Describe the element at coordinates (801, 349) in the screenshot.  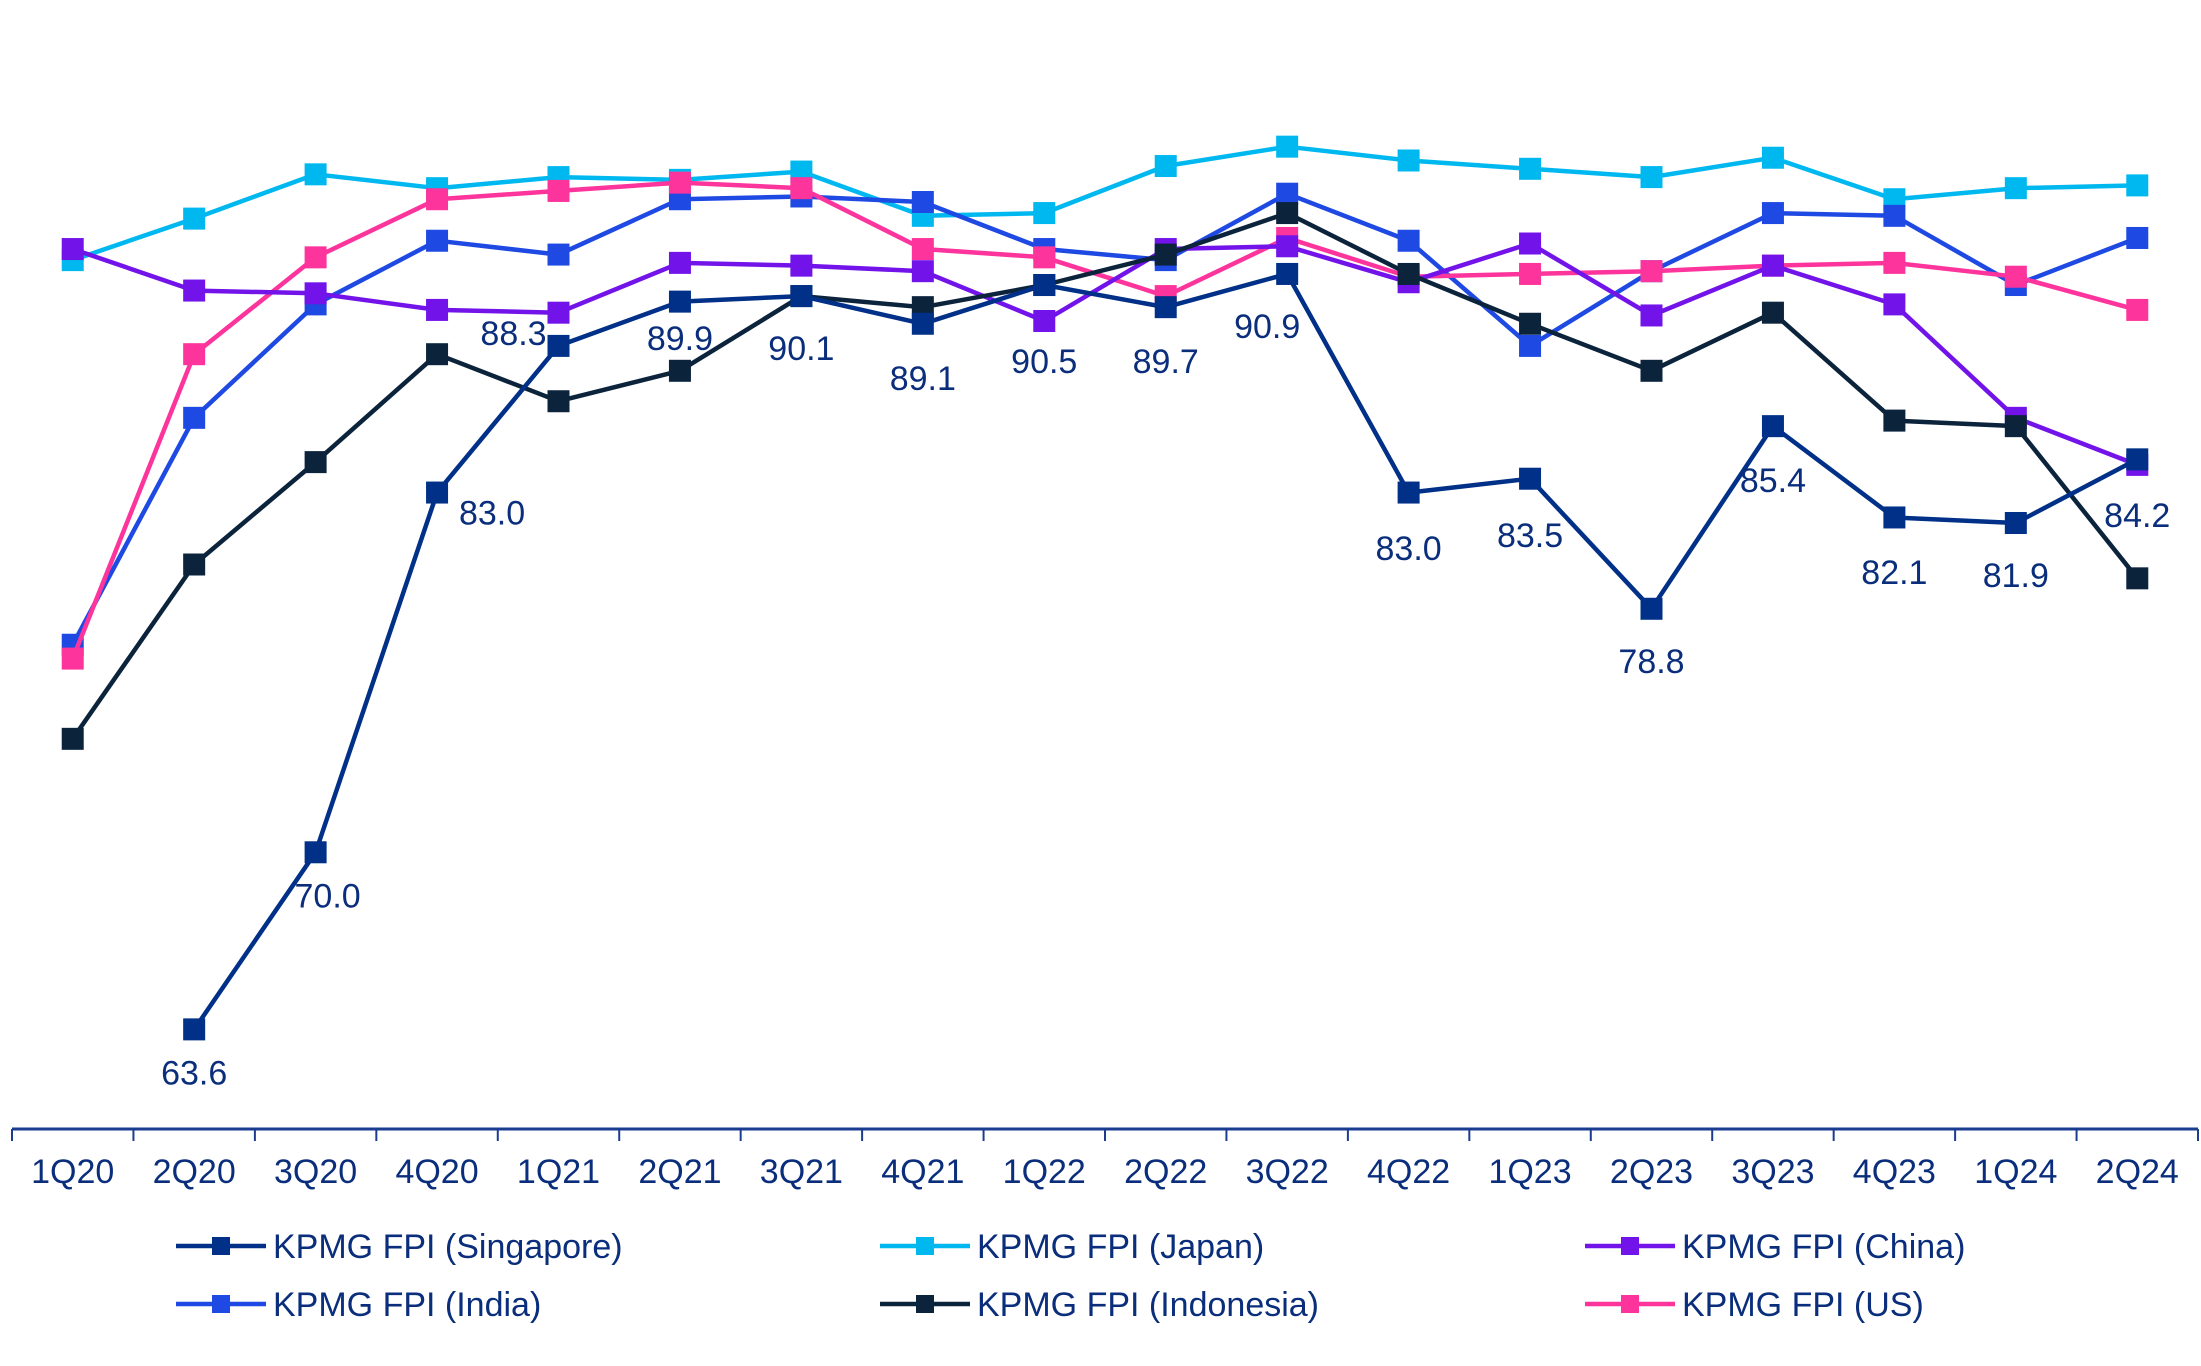
I see `data-label: 90.1` at that location.